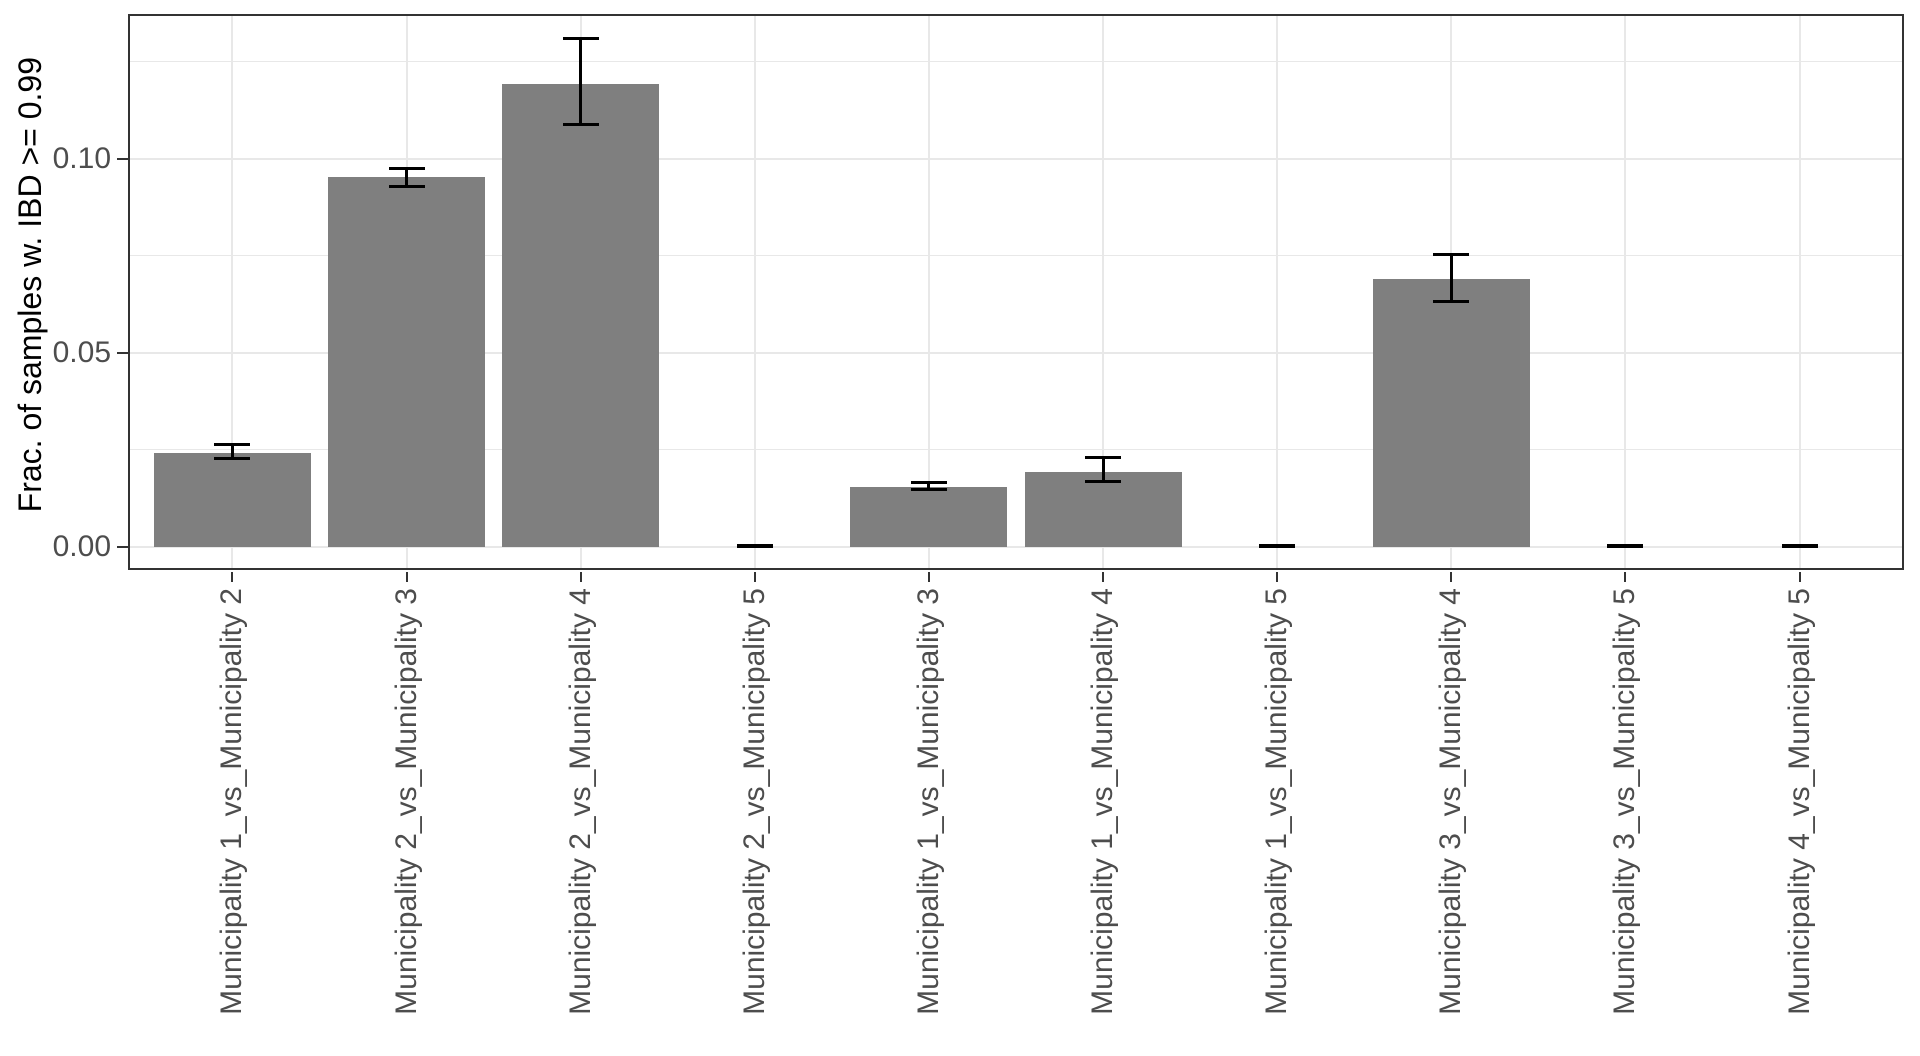 Image resolution: width=1920 pixels, height=1056 pixels. Describe the element at coordinates (754, 801) in the screenshot. I see `x-tick-label: Municipality 2_vs_Municipality 5` at that location.